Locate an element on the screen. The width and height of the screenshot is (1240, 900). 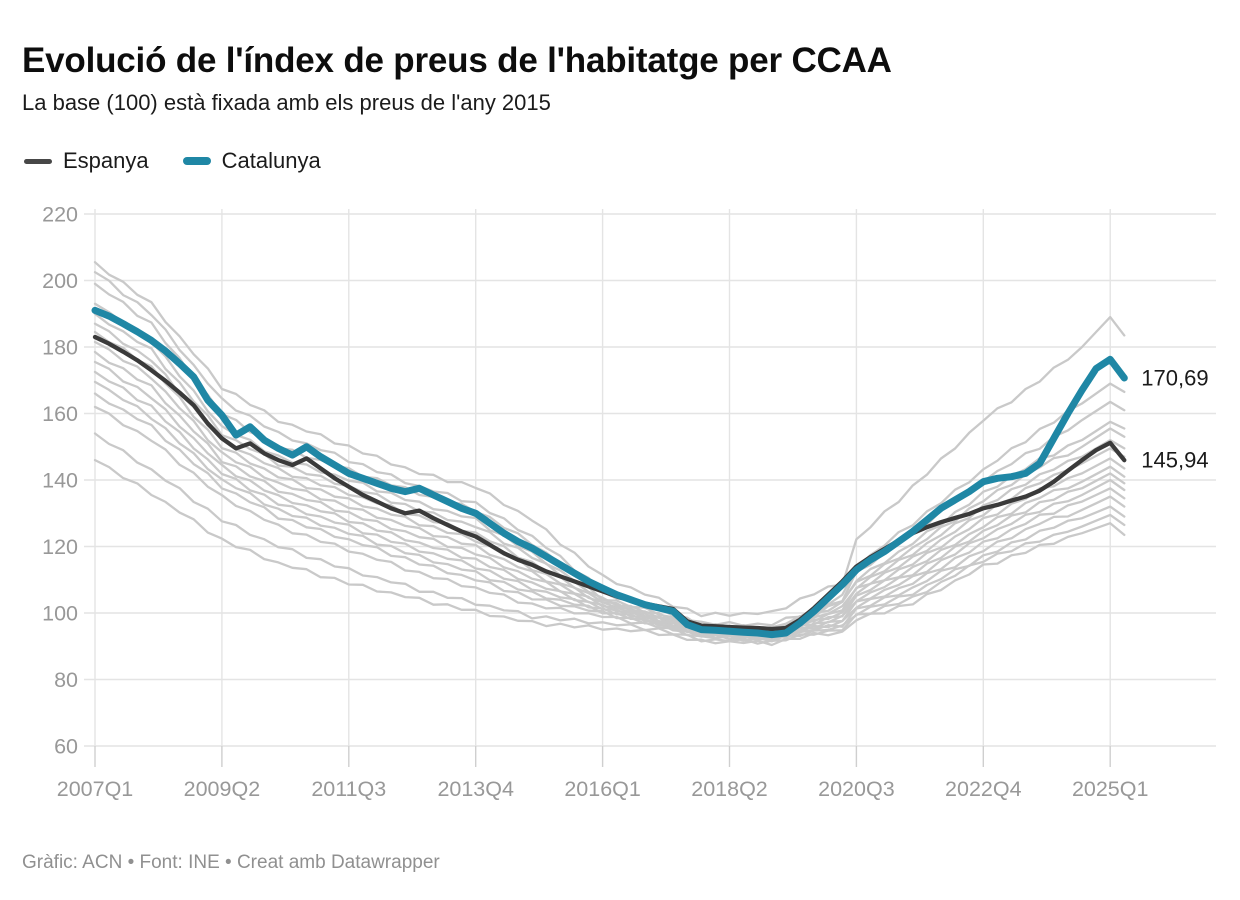
legend-swatch-catalunya is located at coordinates (196, 161).